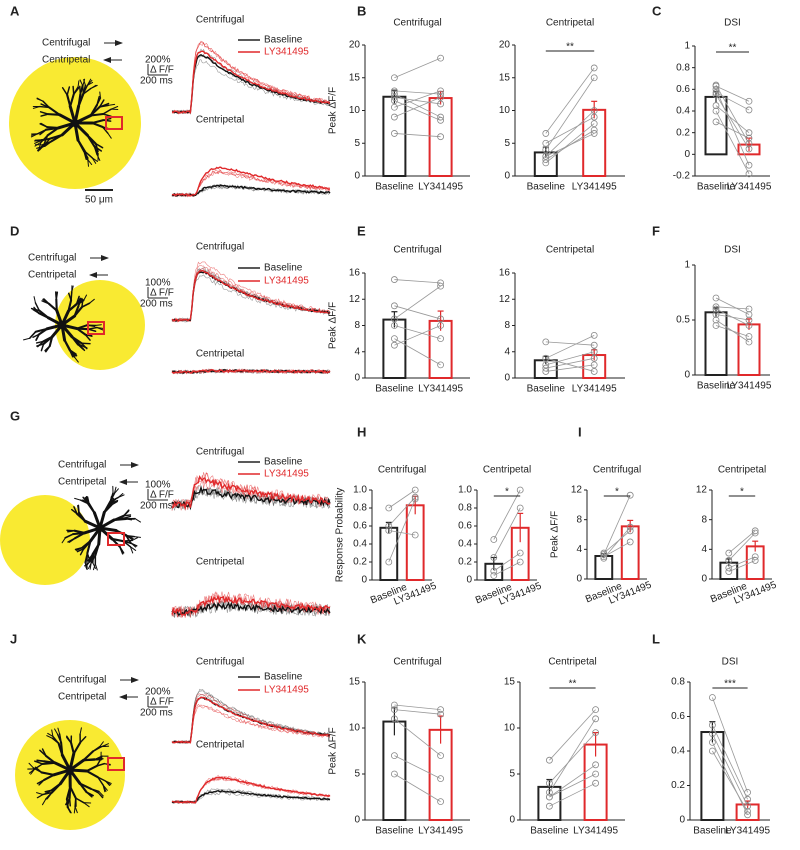 This screenshot has width=800, height=850. What do you see at coordinates (656, 230) in the screenshot?
I see `panel-letter: F` at bounding box center [656, 230].